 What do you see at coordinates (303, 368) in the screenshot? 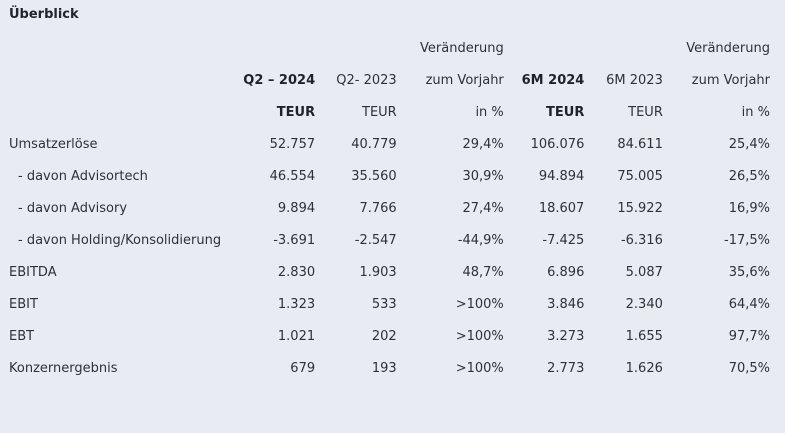
I see `value-cell: 679` at bounding box center [303, 368].